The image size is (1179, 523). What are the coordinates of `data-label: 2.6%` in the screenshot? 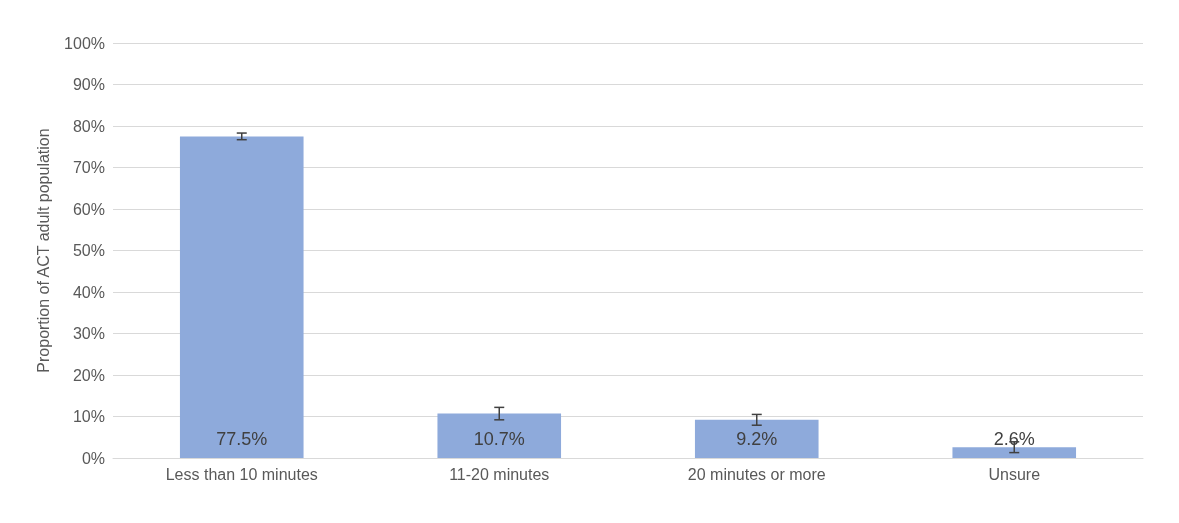 It's located at (1014, 439).